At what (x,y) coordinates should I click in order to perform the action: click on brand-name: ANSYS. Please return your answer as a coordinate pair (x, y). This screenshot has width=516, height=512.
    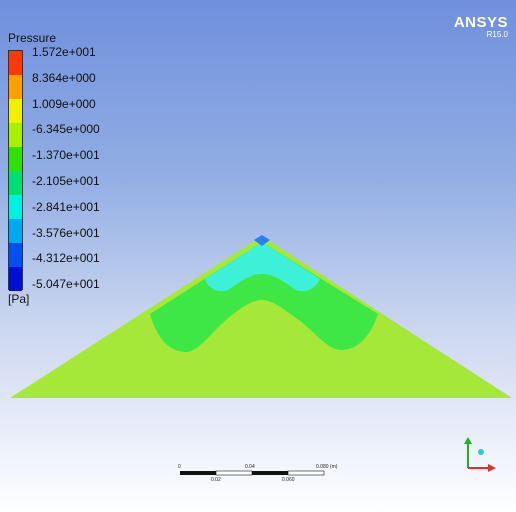
    Looking at the image, I should click on (480, 22).